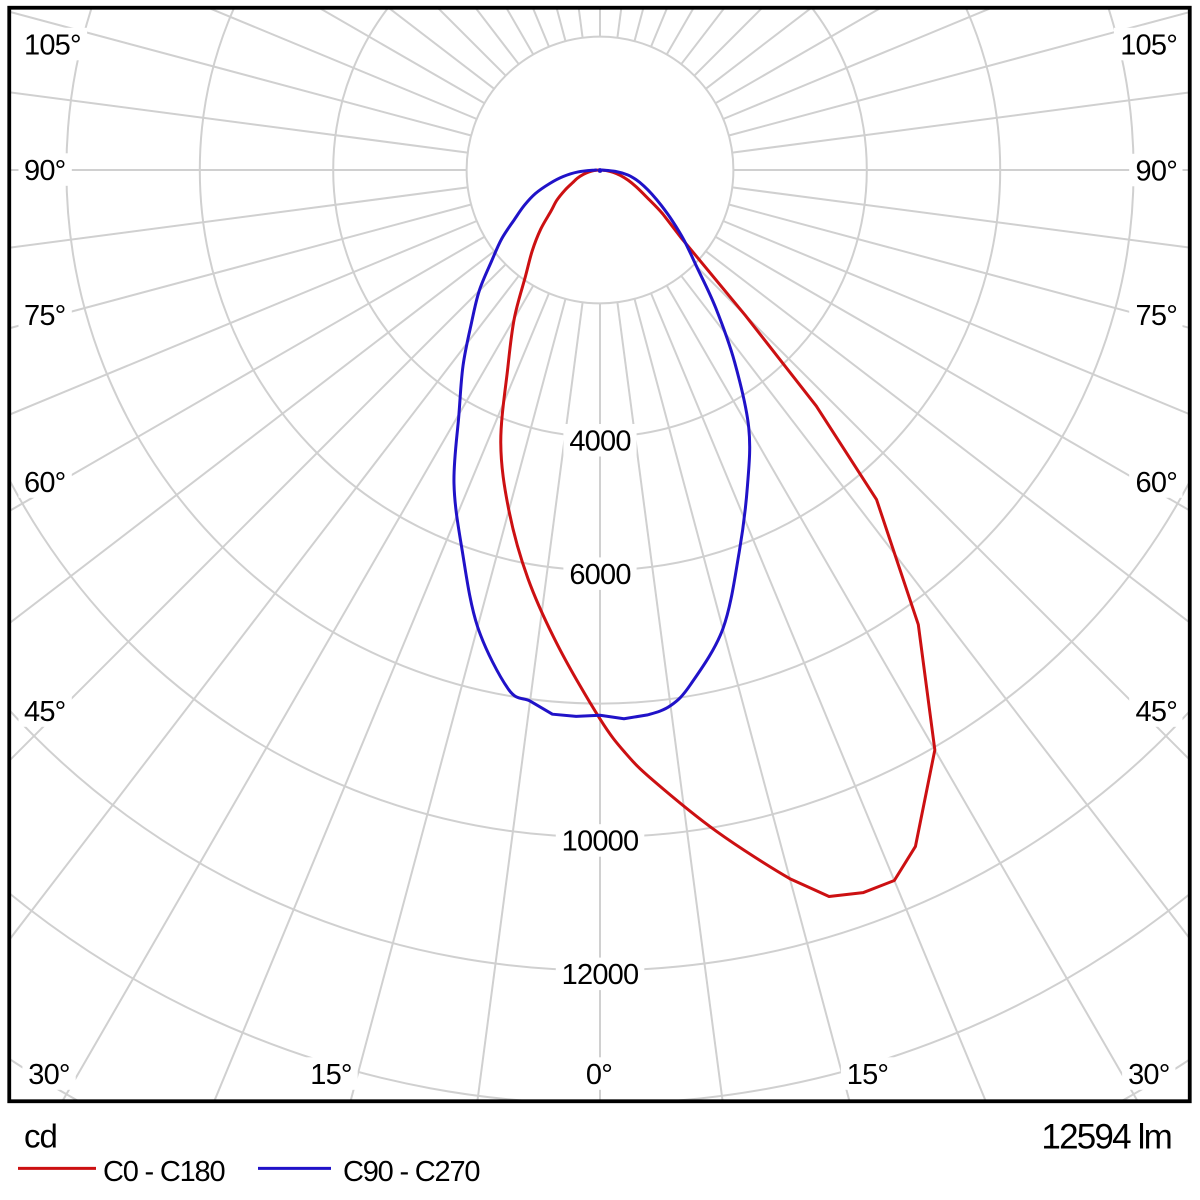 The height and width of the screenshot is (1200, 1200). I want to click on svg-text: 6000, so click(599, 575).